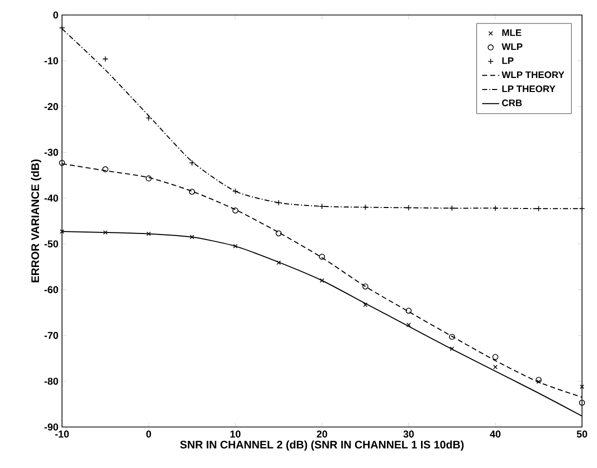 The height and width of the screenshot is (468, 597). Describe the element at coordinates (408, 434) in the screenshot. I see `x-tick-label: 30` at that location.